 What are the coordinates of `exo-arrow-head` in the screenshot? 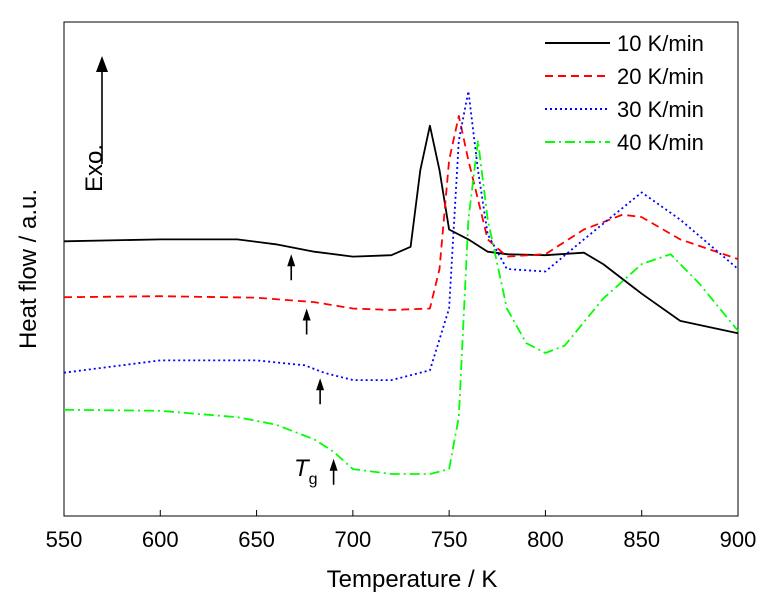 It's located at (102, 64).